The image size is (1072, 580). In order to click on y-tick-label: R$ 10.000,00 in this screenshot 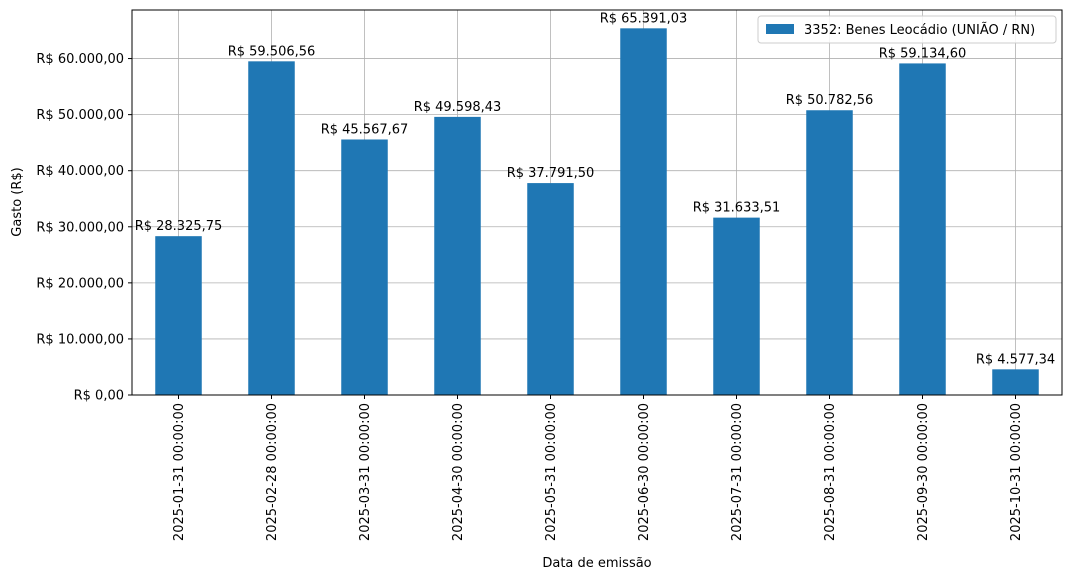, I will do `click(80, 339)`.